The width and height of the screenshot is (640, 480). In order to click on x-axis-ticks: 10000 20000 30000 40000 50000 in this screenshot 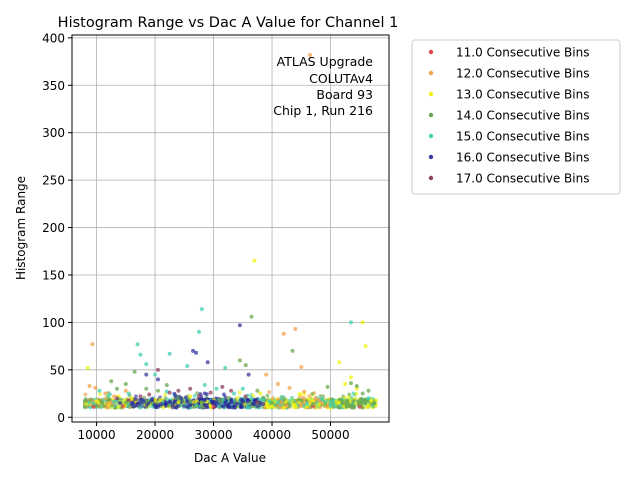, I will do `click(213, 432)`.